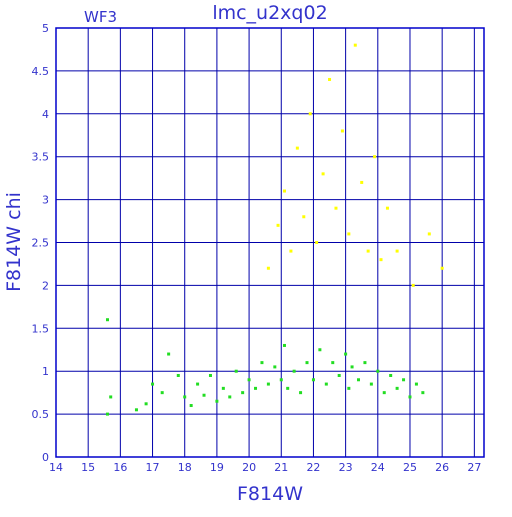  What do you see at coordinates (269, 13) in the screenshot?
I see `chart-title: lmc_u2xq02` at bounding box center [269, 13].